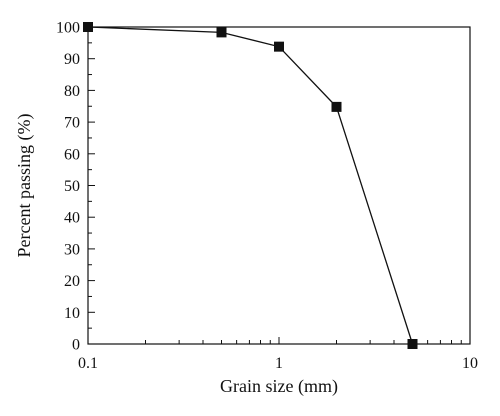 Image resolution: width=500 pixels, height=416 pixels. I want to click on y-tick-label: 40, so click(72, 218).